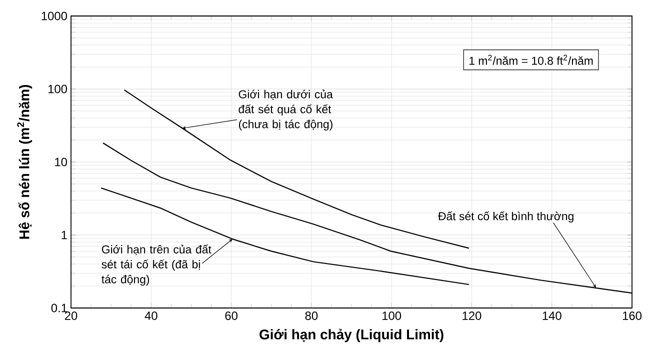 This screenshot has width=661, height=361. Describe the element at coordinates (71, 316) in the screenshot. I see `x-tick-label: 20` at that location.